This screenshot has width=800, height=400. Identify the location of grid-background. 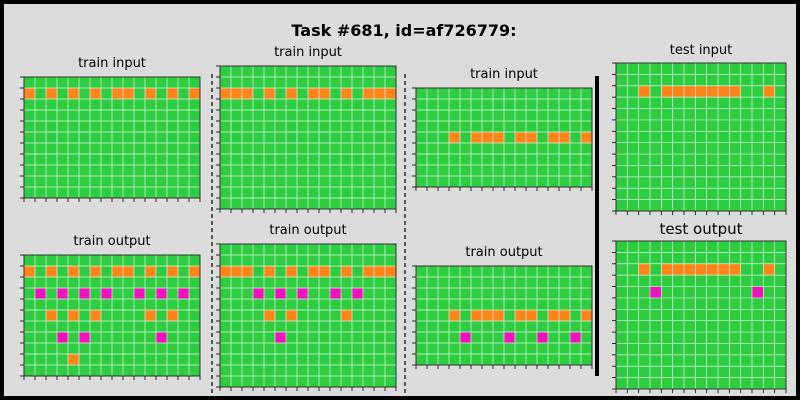
(701, 137).